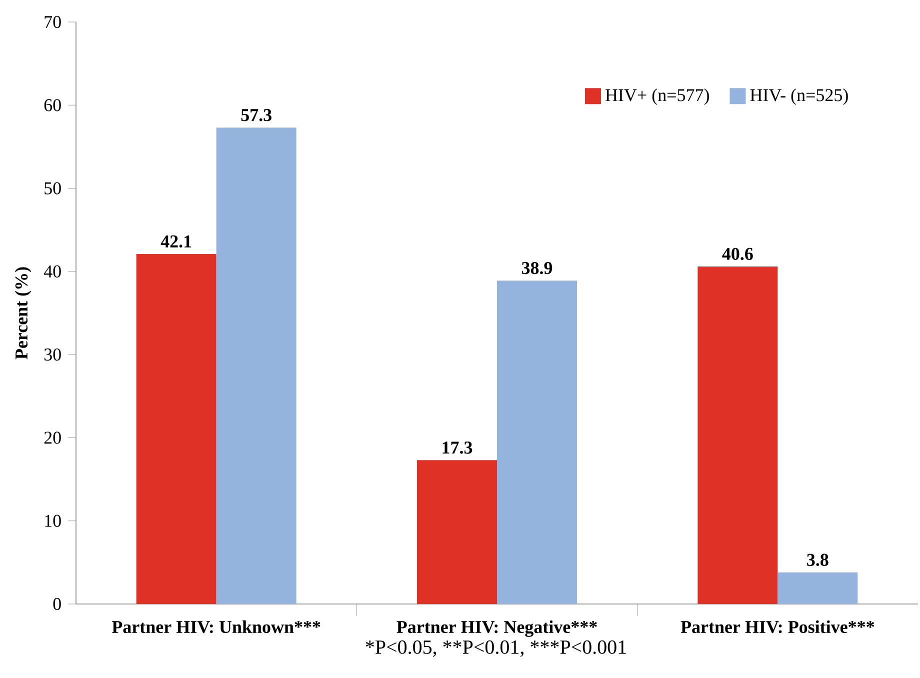 This screenshot has height=678, width=920. I want to click on data-label: 42.1, so click(176, 241).